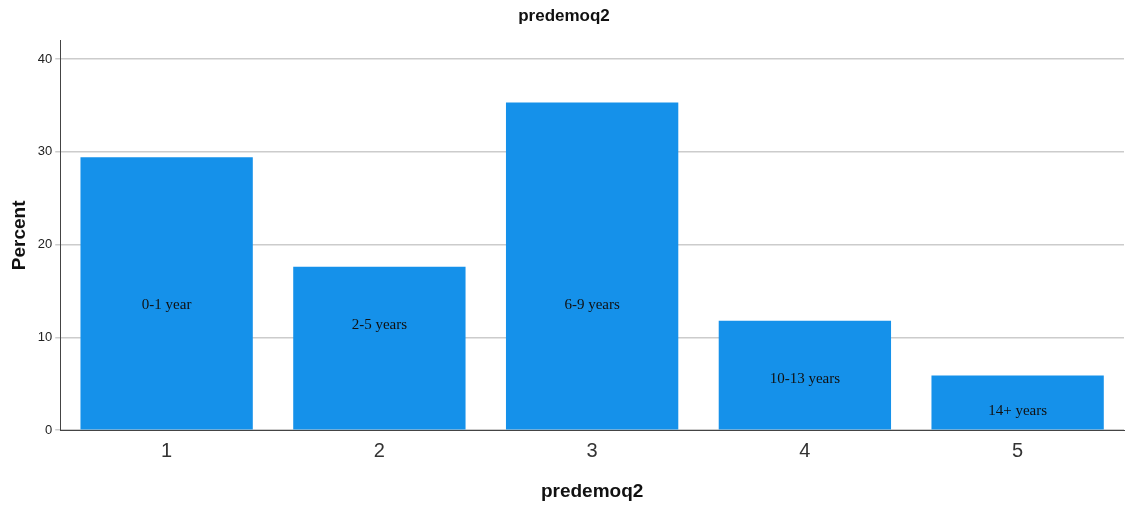 Image resolution: width=1128 pixels, height=515 pixels. I want to click on annotation: 2-5 years, so click(379, 323).